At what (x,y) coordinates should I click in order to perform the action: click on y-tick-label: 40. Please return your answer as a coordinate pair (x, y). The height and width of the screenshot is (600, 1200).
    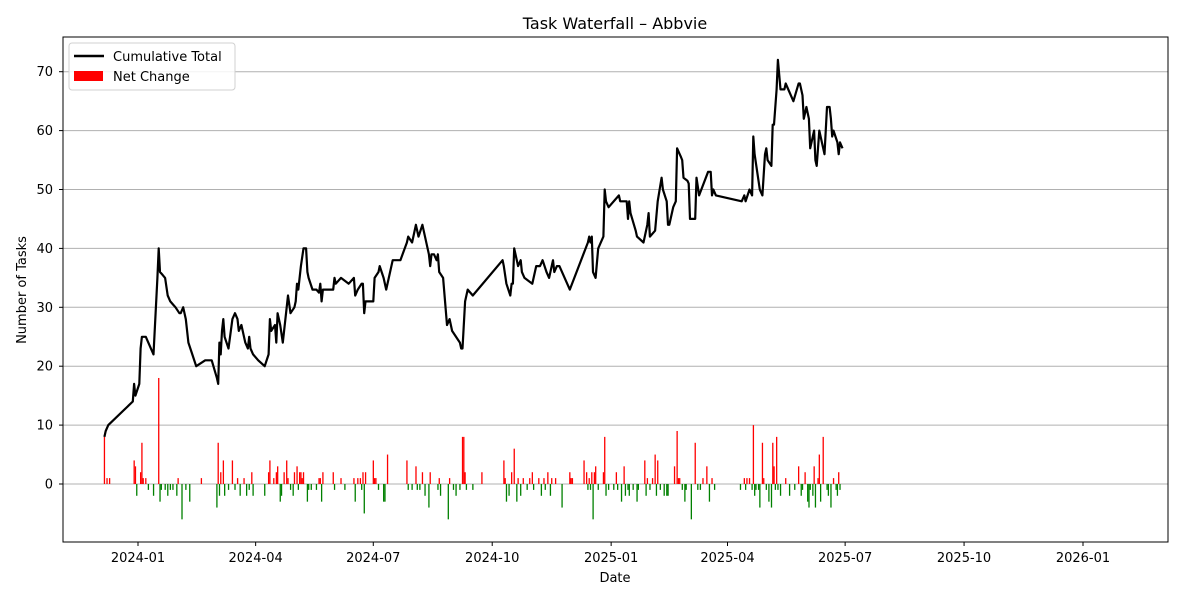
    Looking at the image, I should click on (44, 249).